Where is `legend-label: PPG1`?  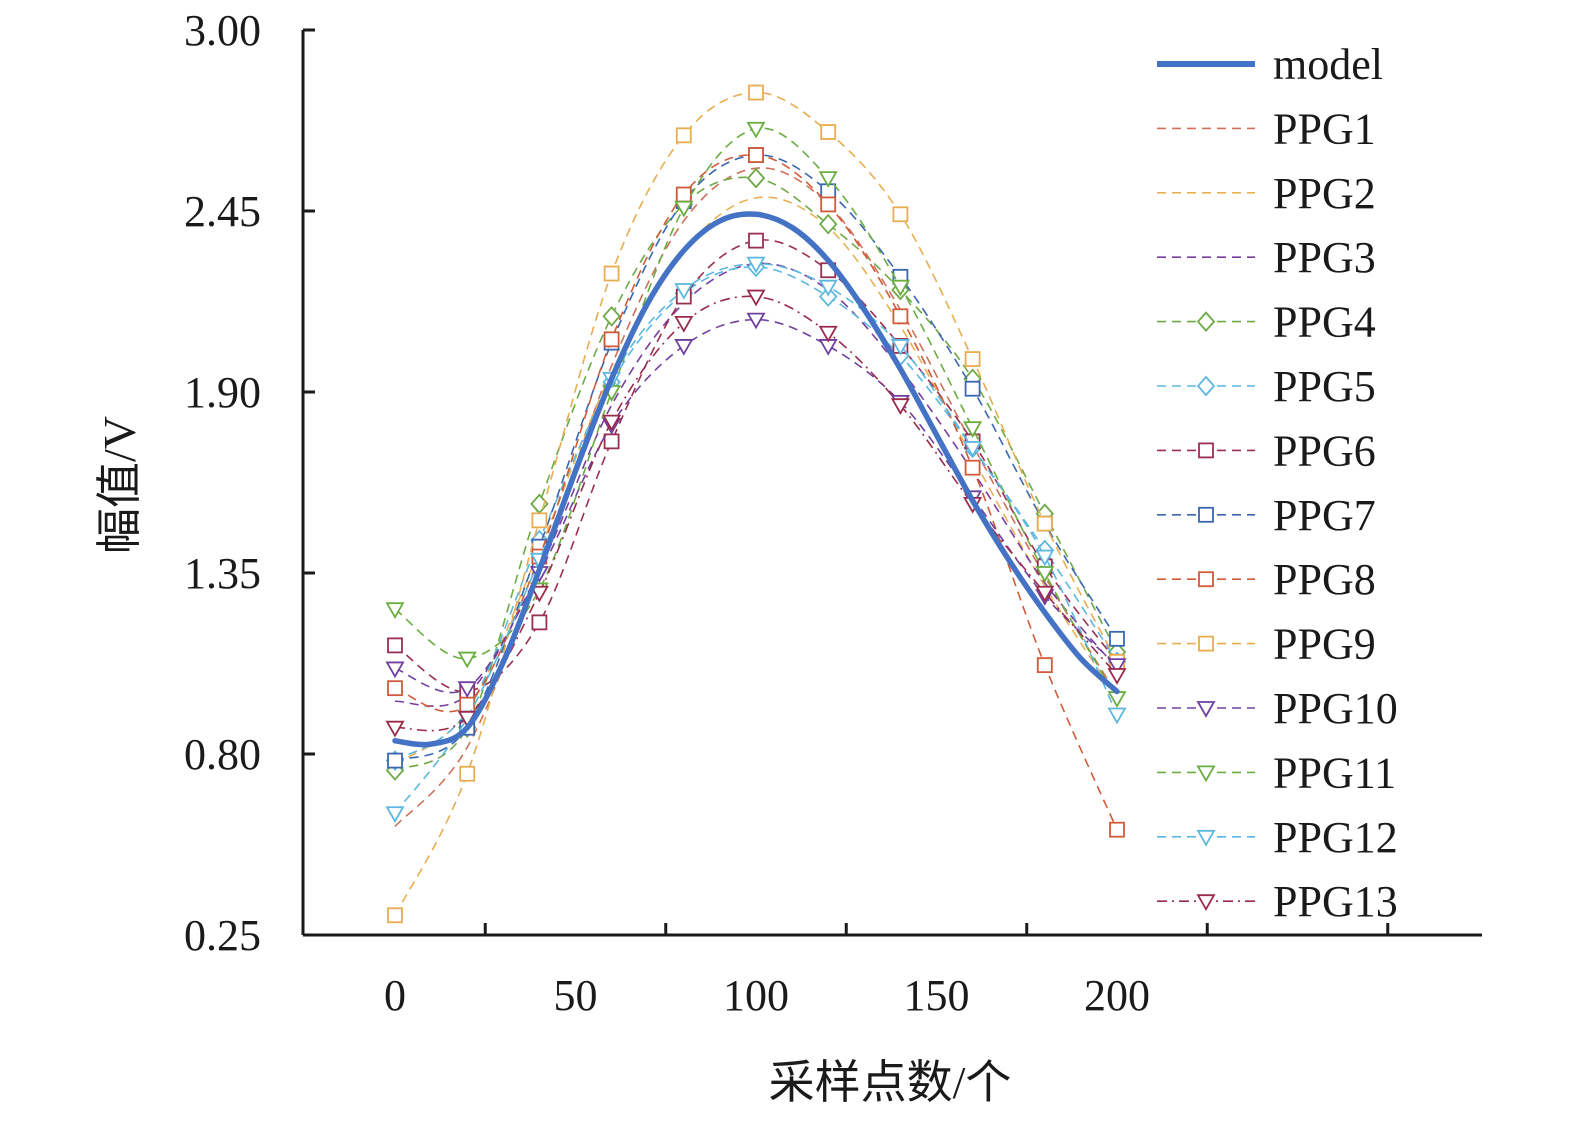 legend-label: PPG1 is located at coordinates (1324, 128).